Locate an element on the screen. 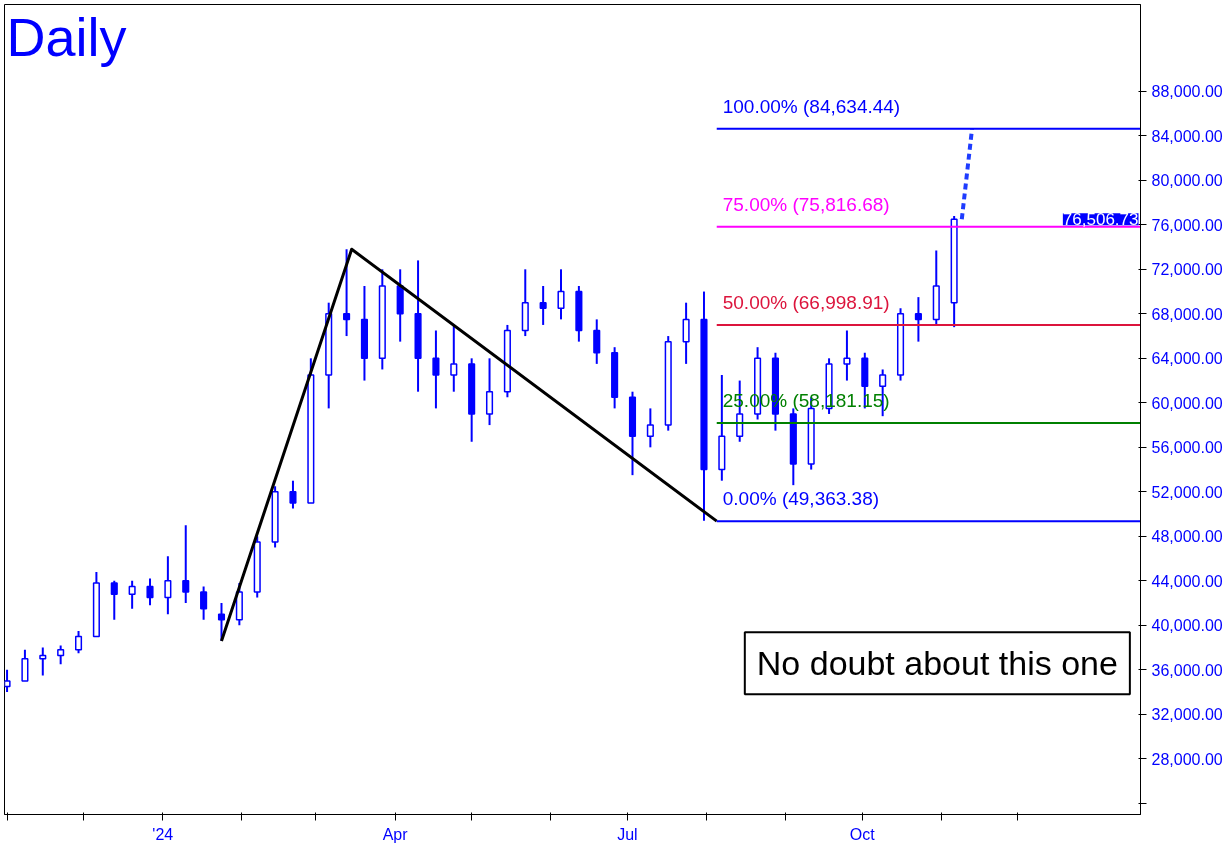 The image size is (1231, 850). ref-line-label: 75.00% (75,816.68) is located at coordinates (806, 204).